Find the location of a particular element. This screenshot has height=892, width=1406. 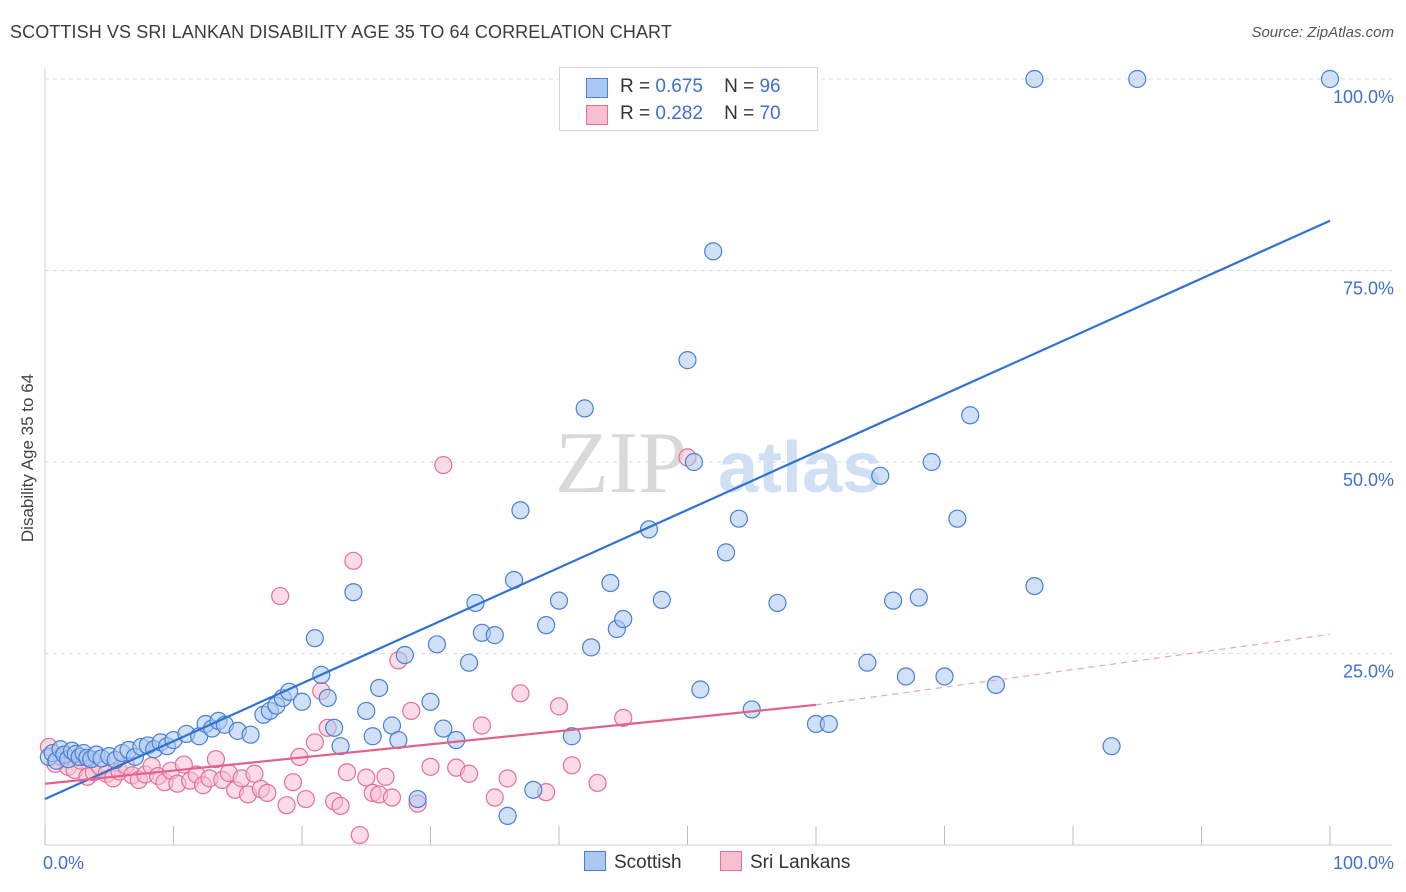

bottom-legend-sri-lankans: Sri Lankans is located at coordinates (785, 862).